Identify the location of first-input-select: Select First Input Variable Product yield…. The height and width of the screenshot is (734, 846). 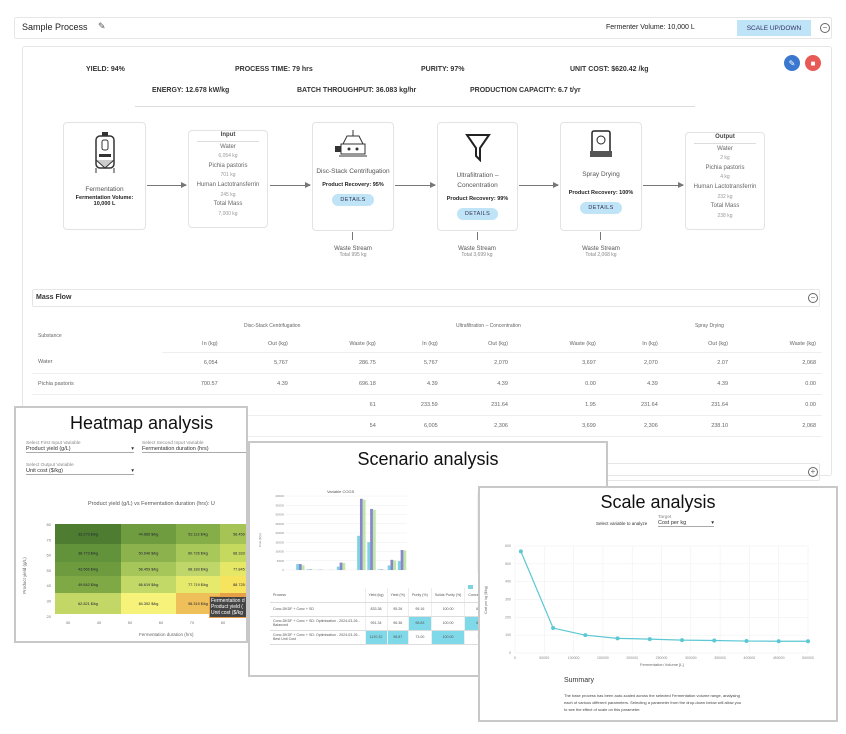
(80, 447).